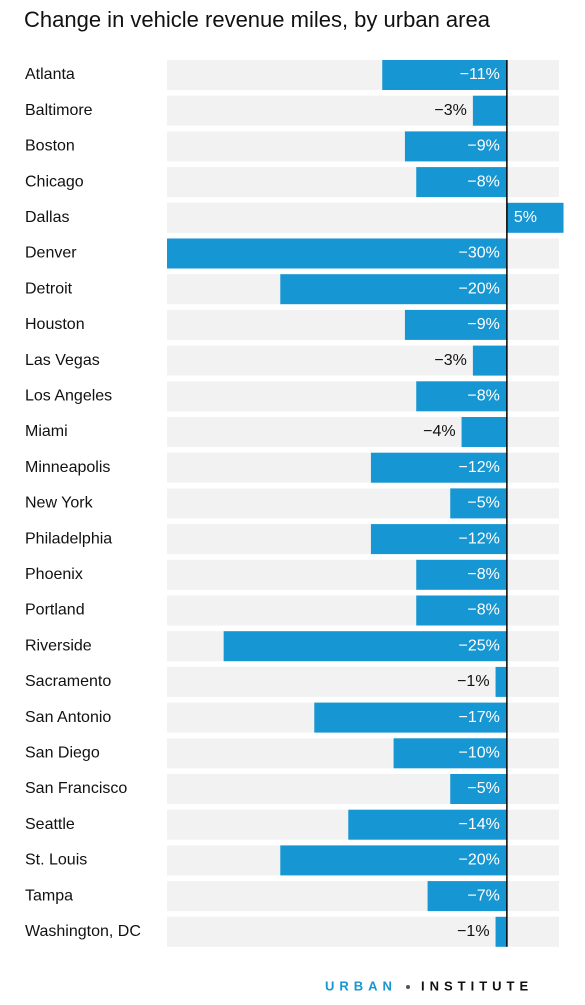 This screenshot has height=1005, width=585. I want to click on value-label: −4%, so click(439, 431).